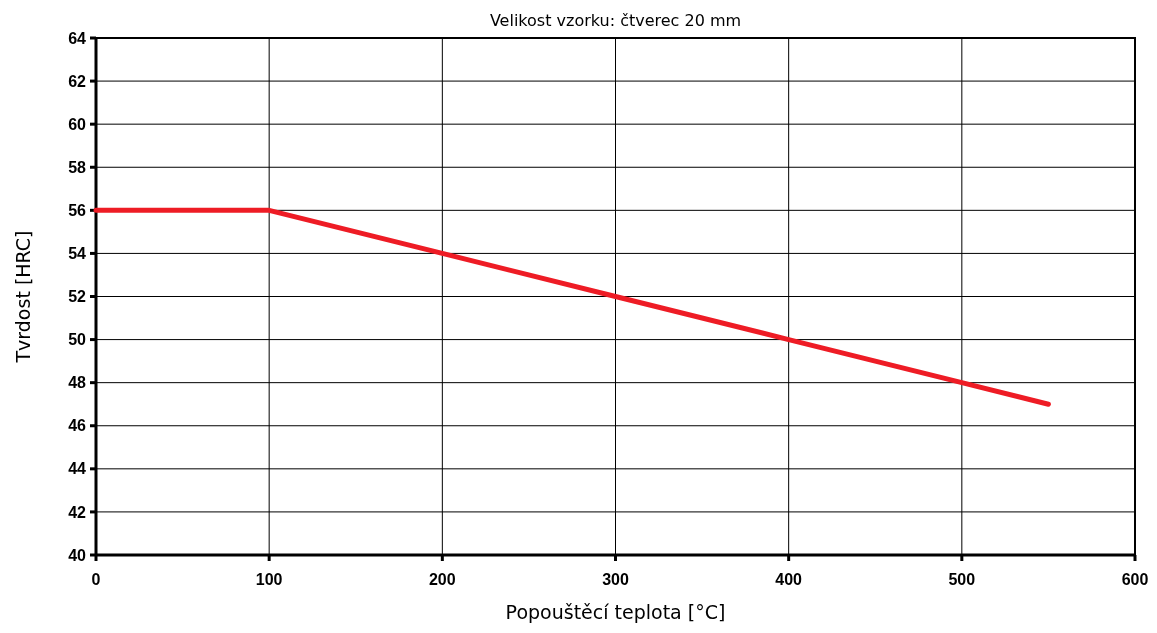  I want to click on y-tick-label: 56, so click(77, 210).